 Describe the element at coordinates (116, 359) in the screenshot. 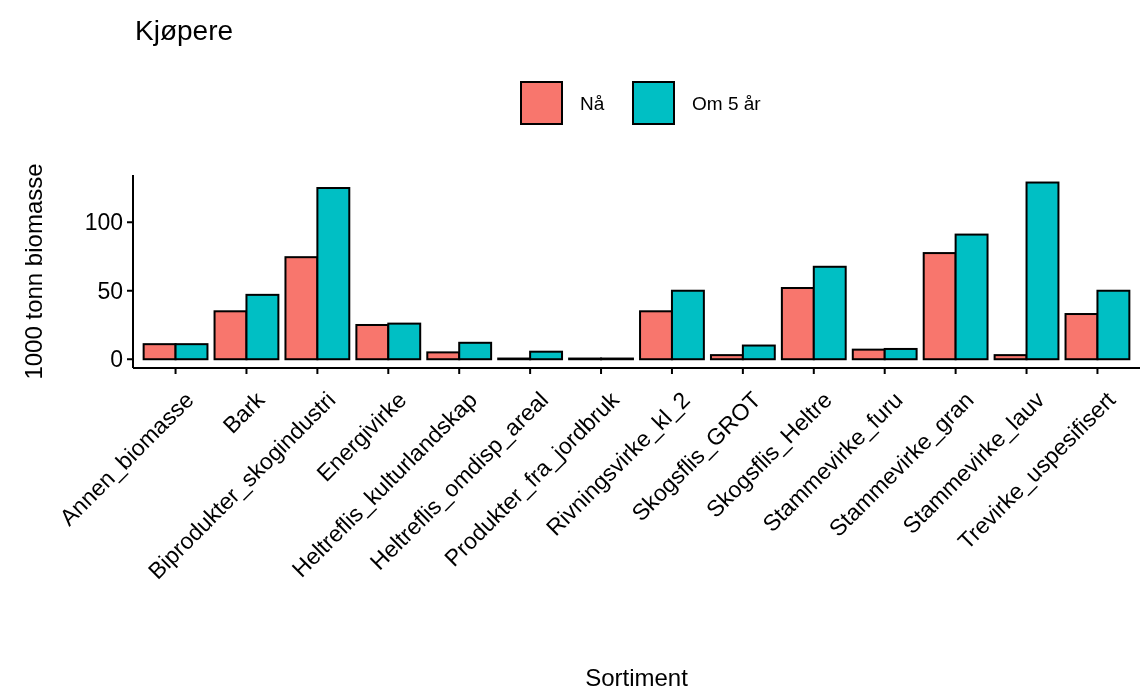

I see `y-tick-label: 0` at that location.